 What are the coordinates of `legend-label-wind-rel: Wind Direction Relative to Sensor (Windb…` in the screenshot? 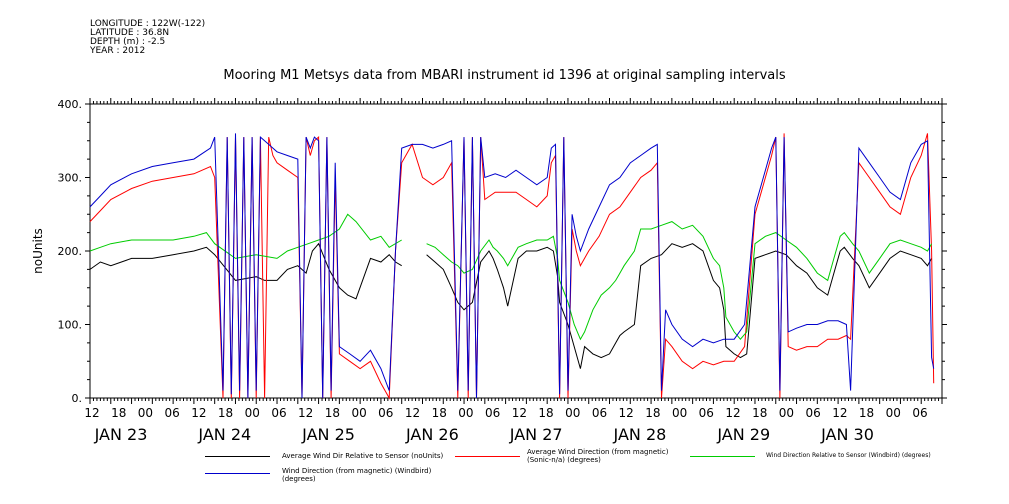 It's located at (848, 455).